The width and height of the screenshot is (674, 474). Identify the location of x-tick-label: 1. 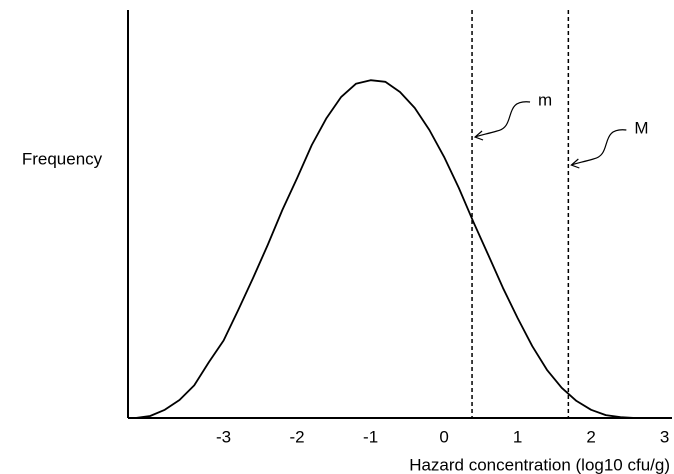
(517, 436).